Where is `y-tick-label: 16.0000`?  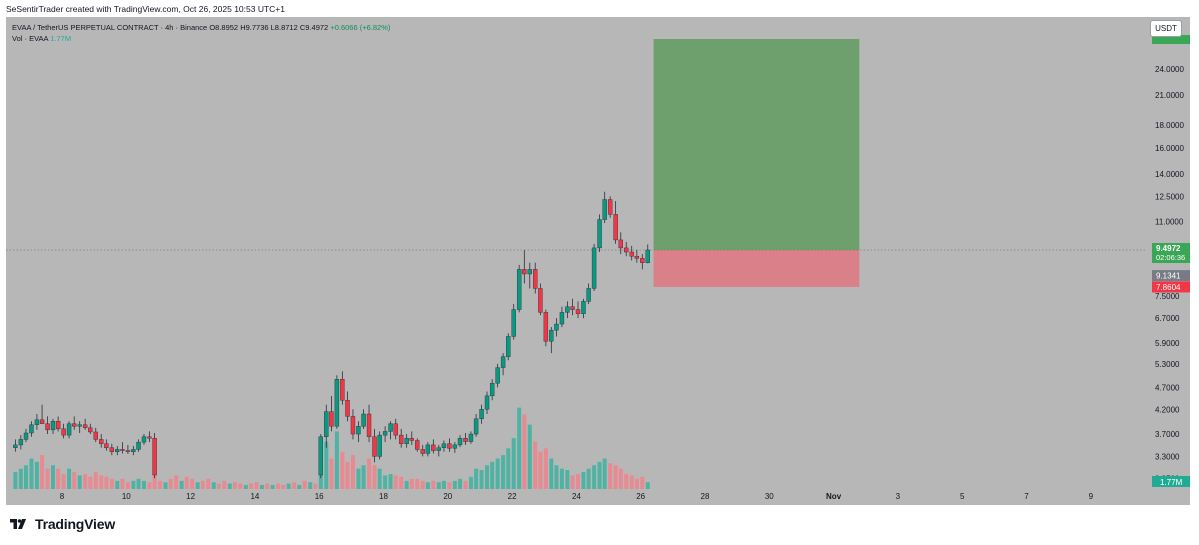
y-tick-label: 16.0000 is located at coordinates (1169, 148).